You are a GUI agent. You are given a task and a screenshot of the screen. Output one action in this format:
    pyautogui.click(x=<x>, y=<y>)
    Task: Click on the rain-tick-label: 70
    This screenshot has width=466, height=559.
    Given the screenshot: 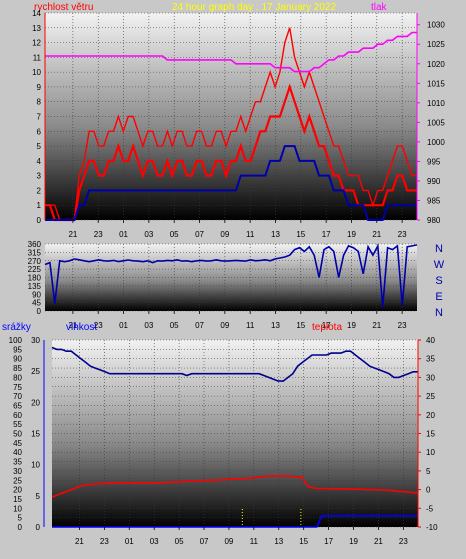 What is the action you would take?
    pyautogui.click(x=17, y=396)
    